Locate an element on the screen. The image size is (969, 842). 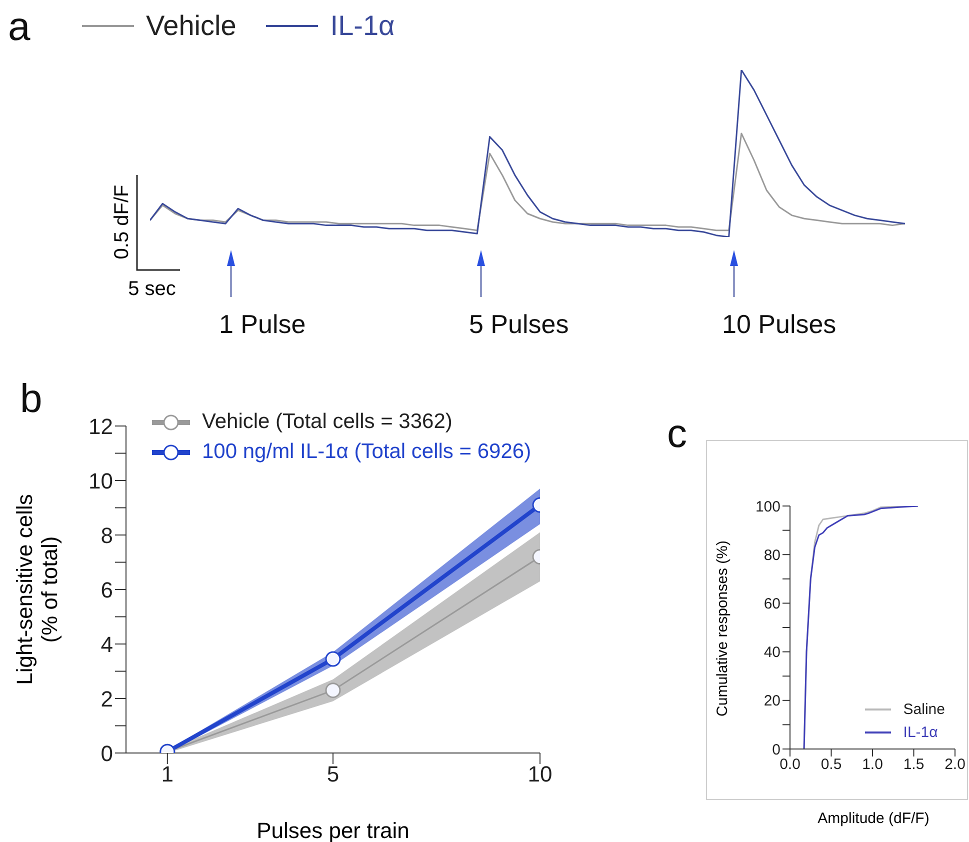
legend-label: 100 ng/ml IL-1α (Total cells = 6926) is located at coordinates (367, 452).